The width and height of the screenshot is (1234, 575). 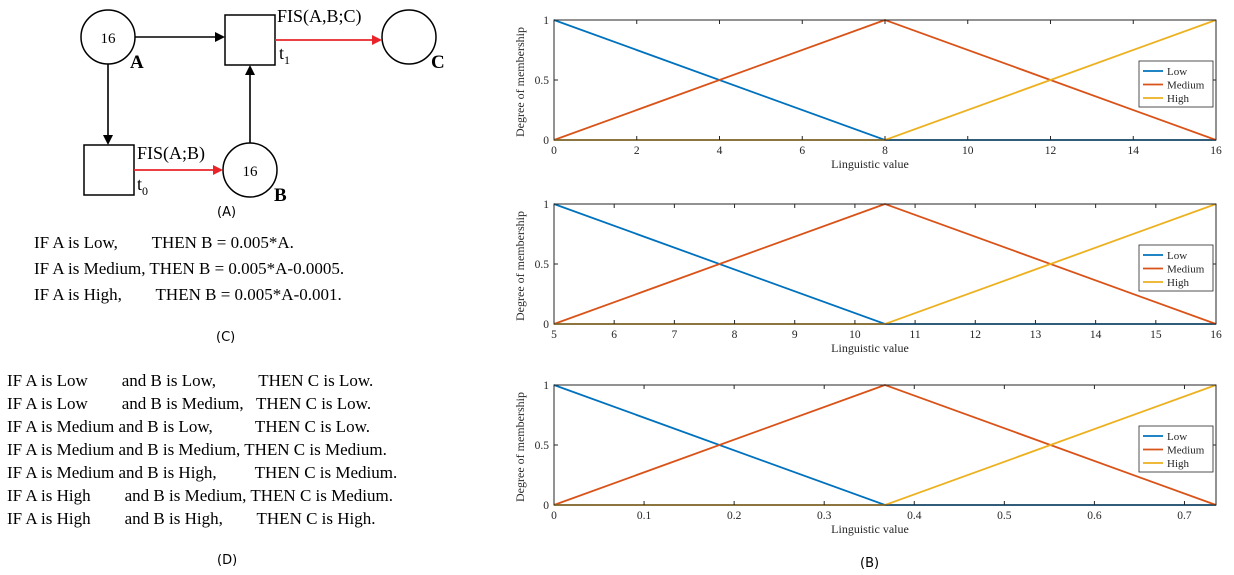 I want to click on caption-c: (C), so click(x=226, y=337).